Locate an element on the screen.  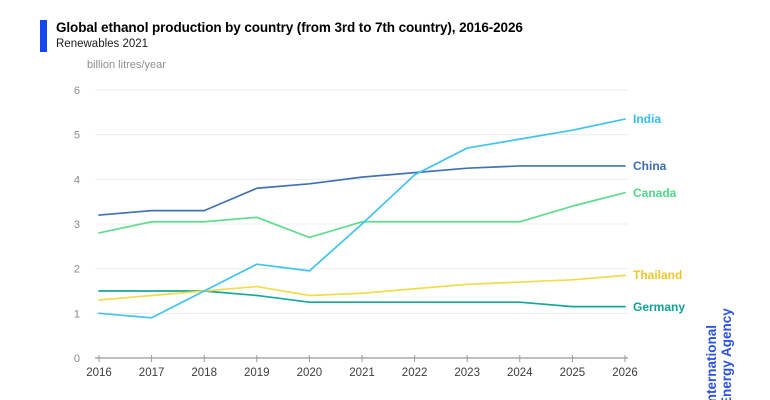
series-label-canada: Canada is located at coordinates (655, 192).